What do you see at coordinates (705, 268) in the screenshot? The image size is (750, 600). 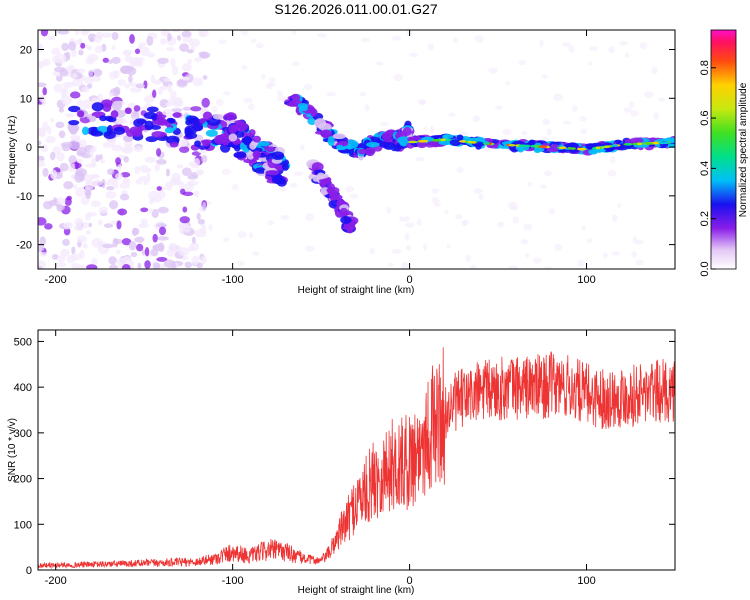 I see `colorbar-tick-label: 0.0` at bounding box center [705, 268].